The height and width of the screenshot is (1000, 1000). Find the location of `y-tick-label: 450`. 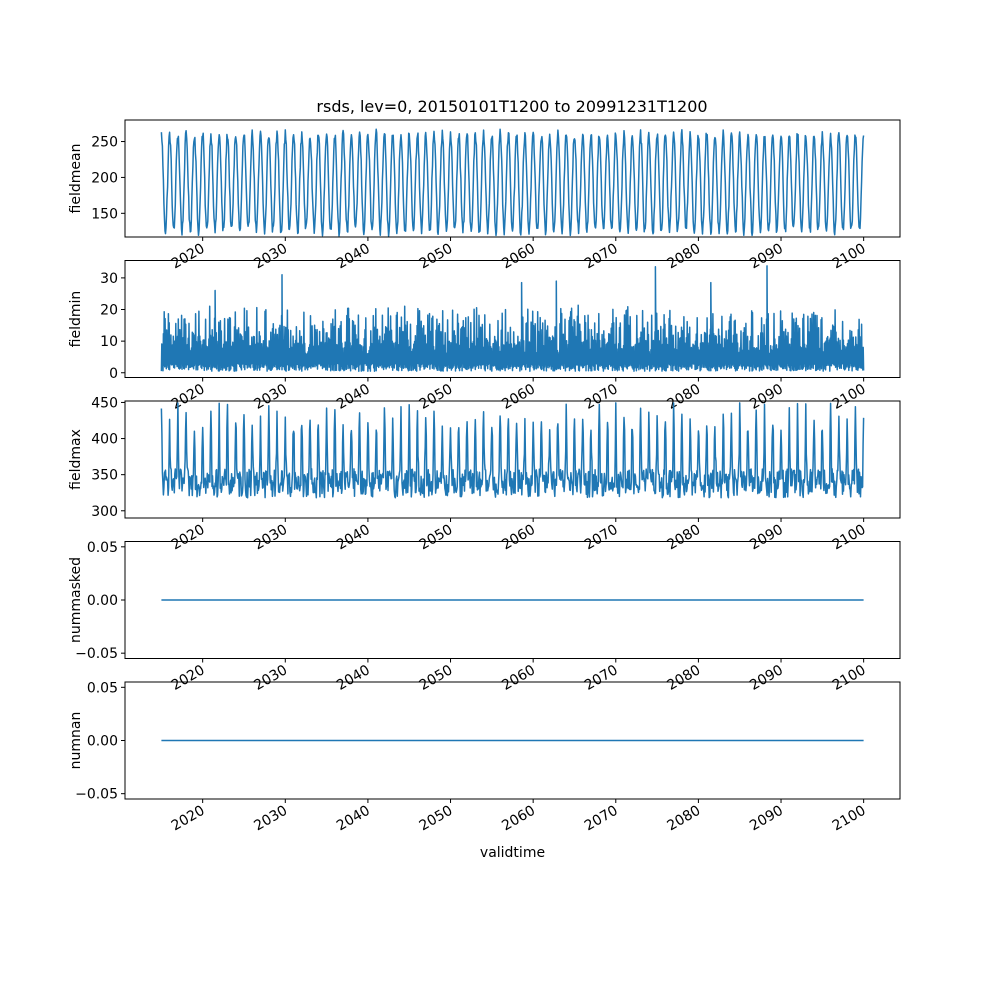

y-tick-label: 450 is located at coordinates (104, 403).